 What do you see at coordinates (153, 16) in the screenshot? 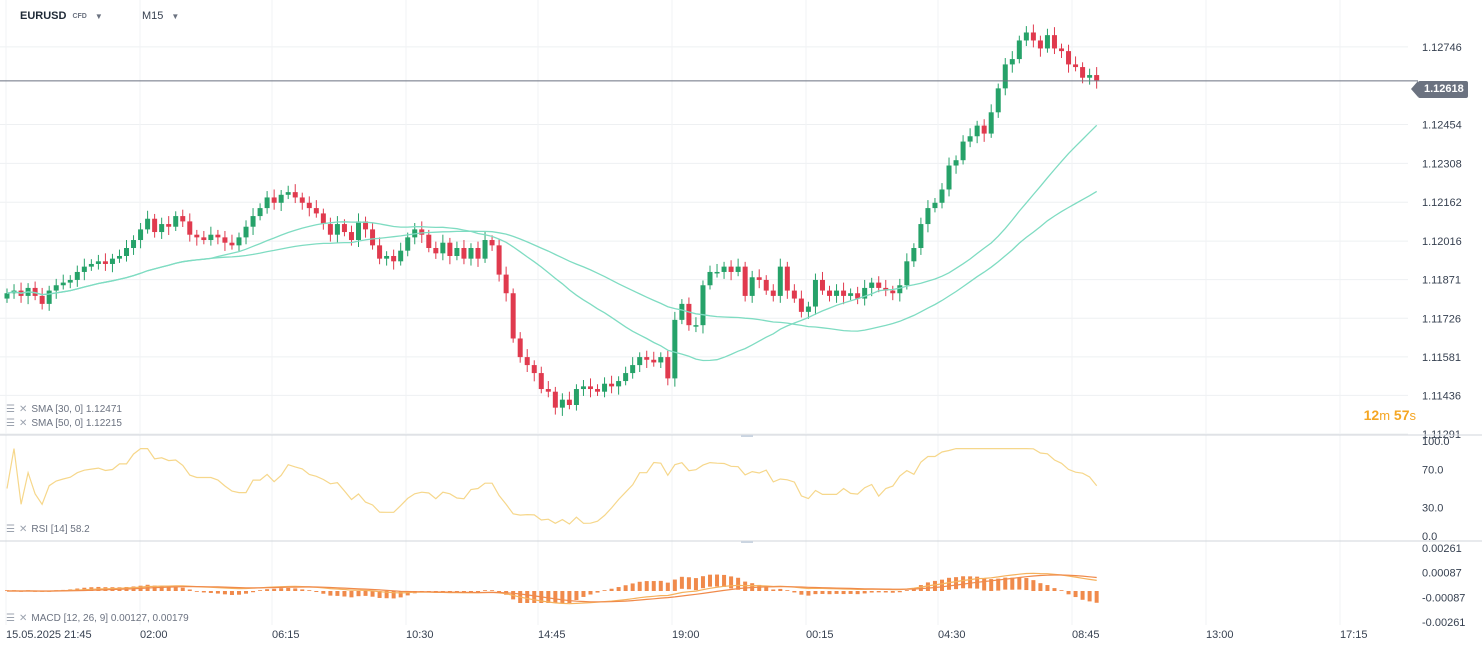
I see `timeframe-label: M15` at bounding box center [153, 16].